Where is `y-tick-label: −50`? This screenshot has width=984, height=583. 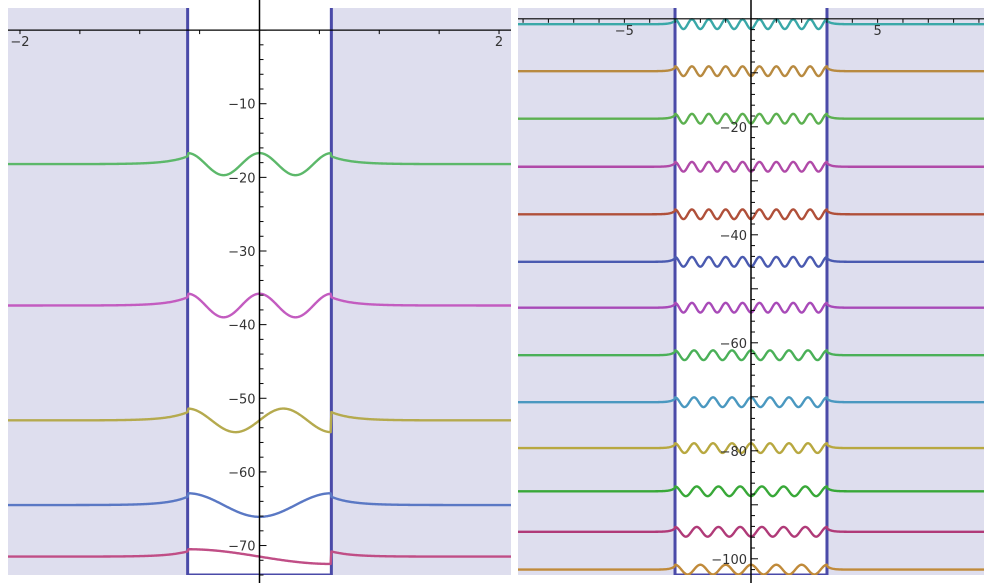
y-tick-label: −50 is located at coordinates (241, 399).